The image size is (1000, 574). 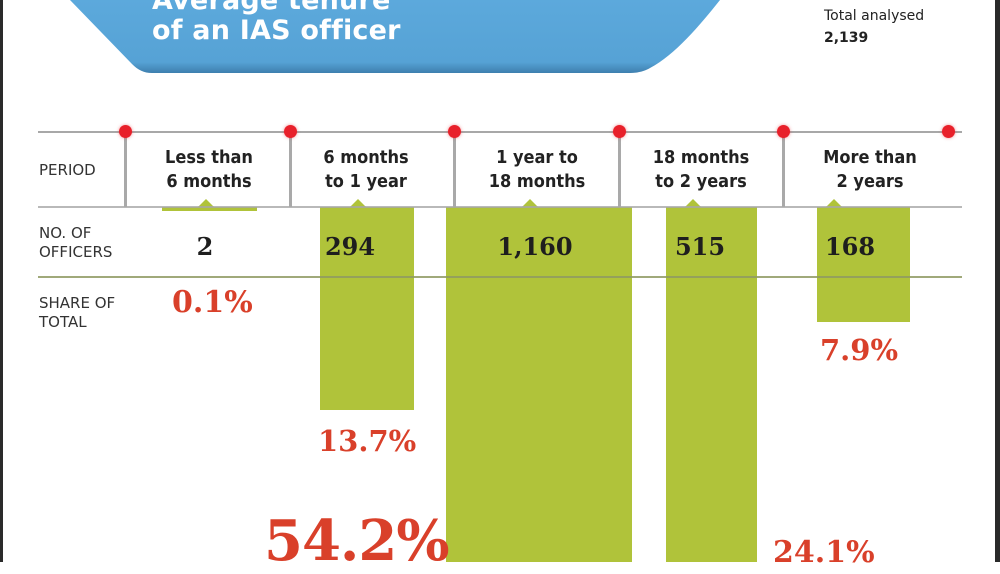 I want to click on share-percent: 0.1%, so click(x=212, y=302).